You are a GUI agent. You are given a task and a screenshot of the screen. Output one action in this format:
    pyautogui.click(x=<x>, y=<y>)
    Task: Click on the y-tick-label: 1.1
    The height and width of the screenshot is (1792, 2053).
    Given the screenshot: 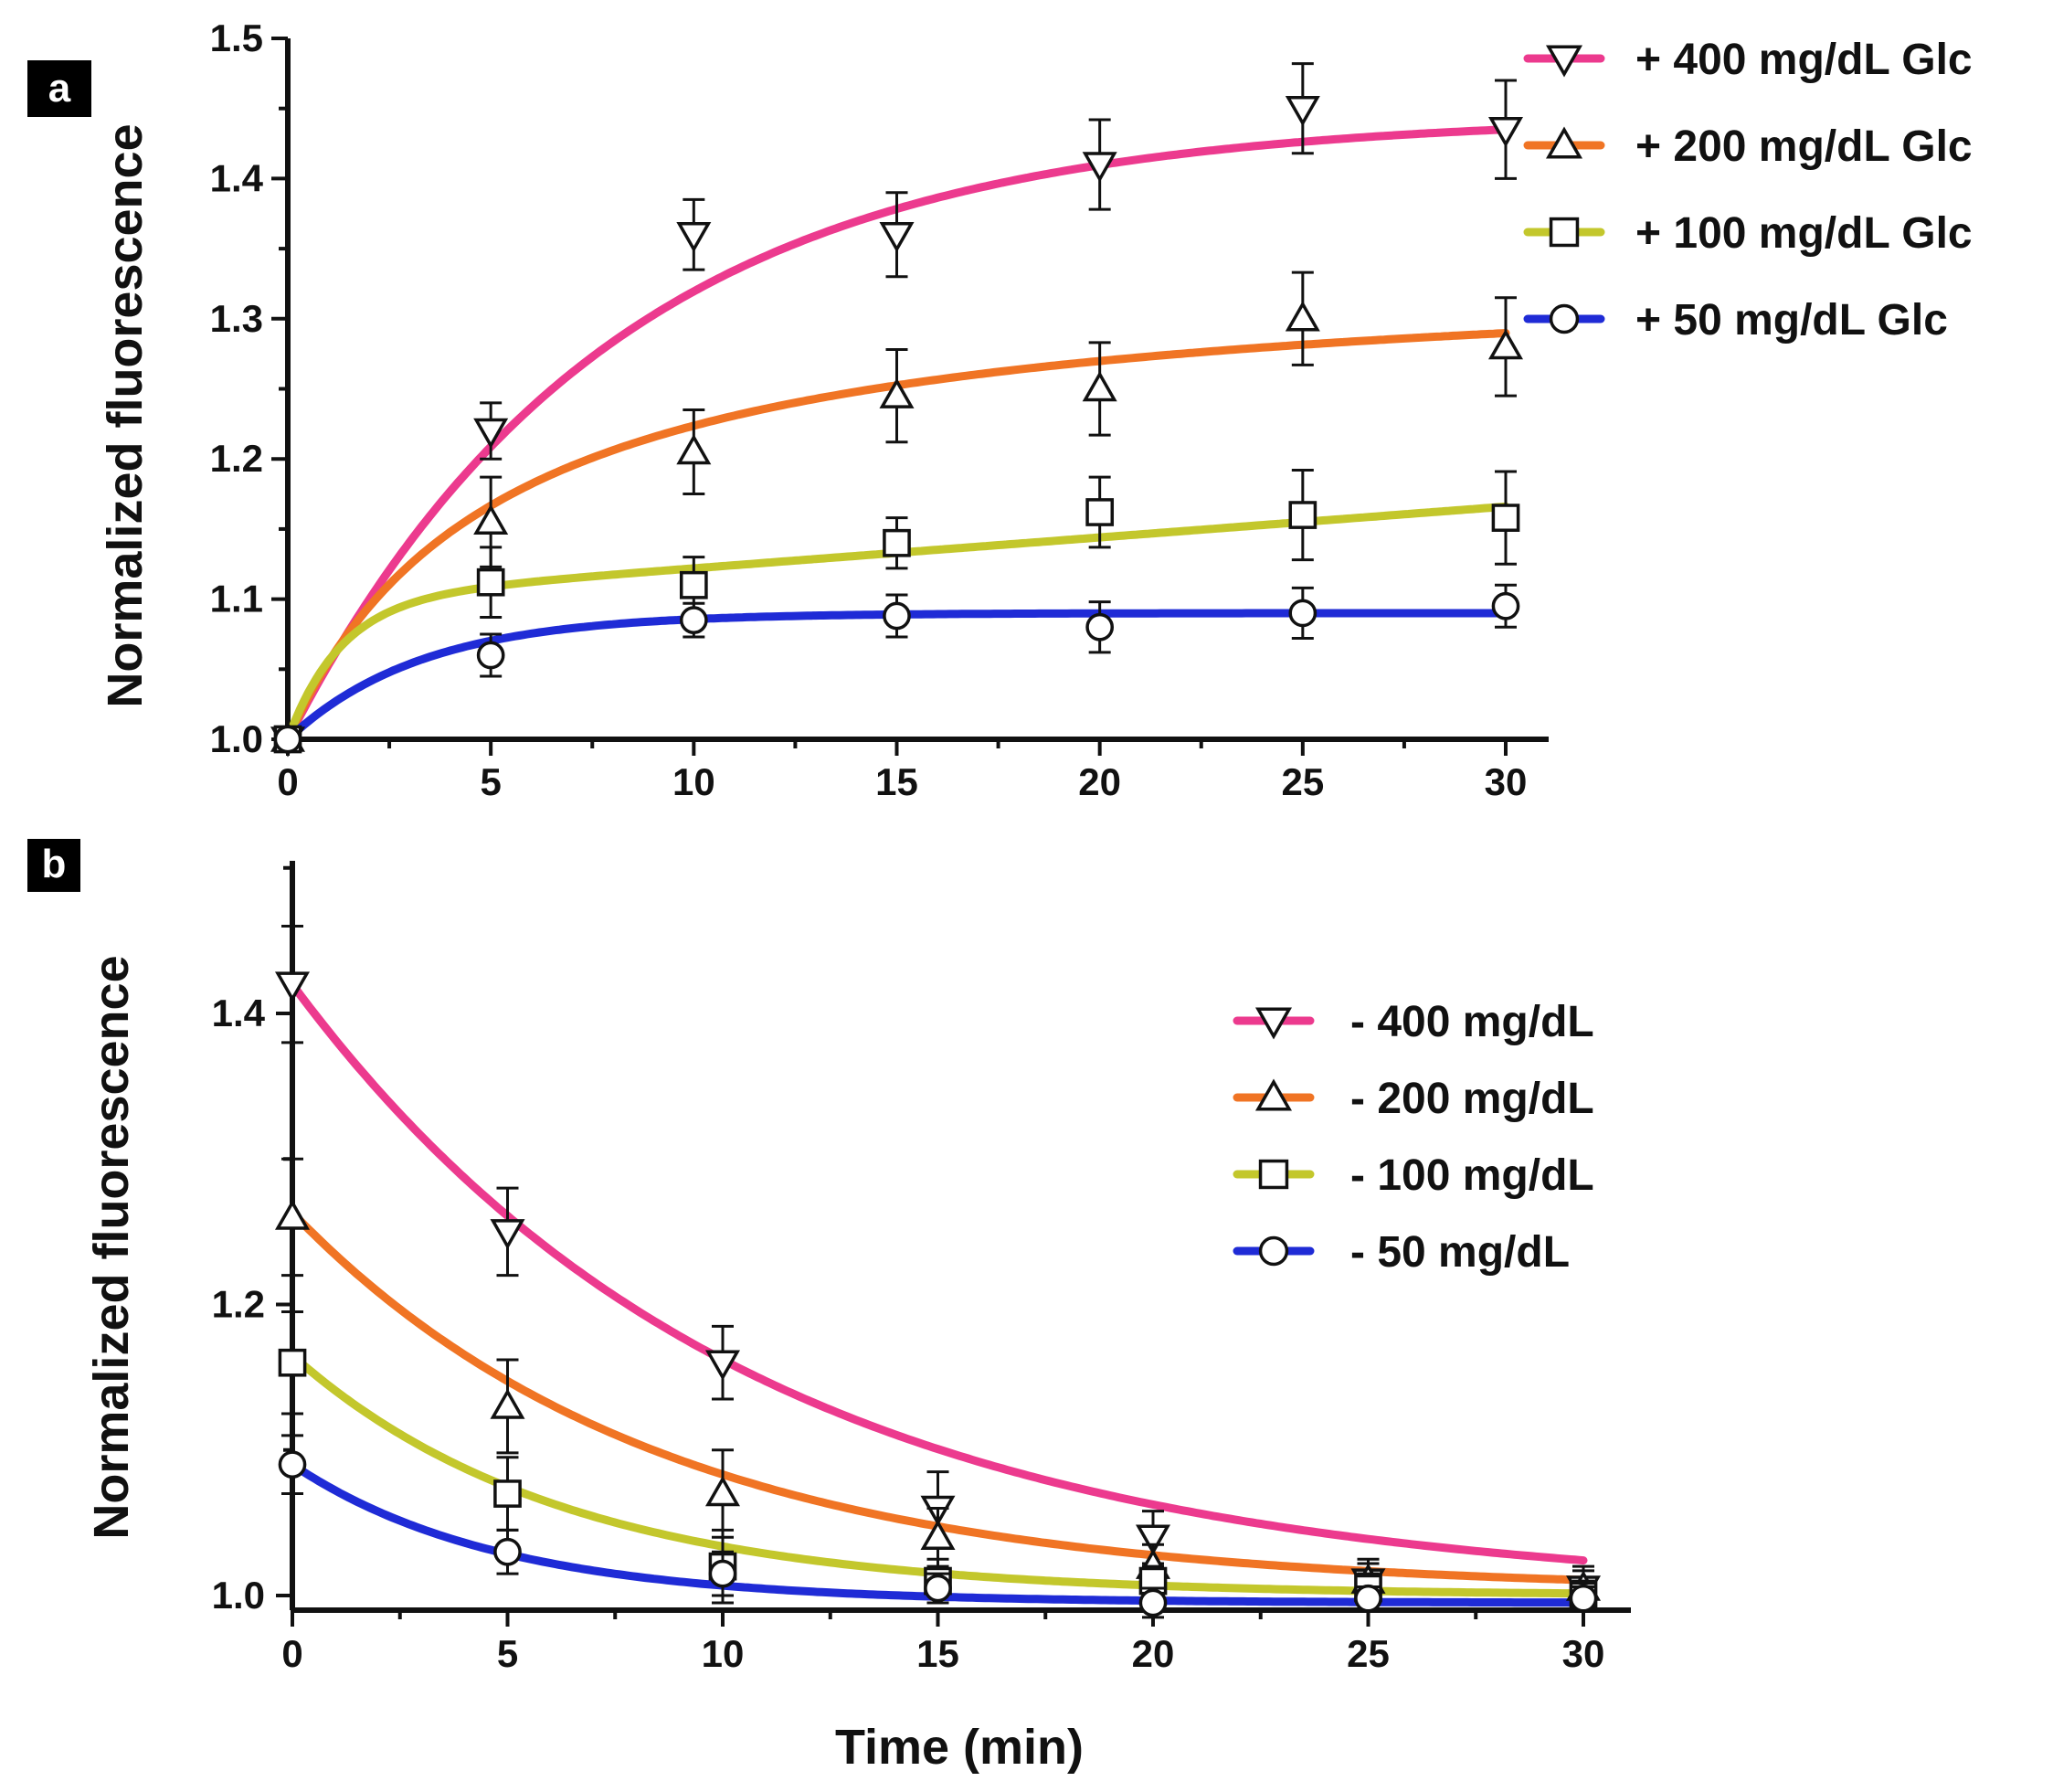 What is the action you would take?
    pyautogui.click(x=236, y=599)
    